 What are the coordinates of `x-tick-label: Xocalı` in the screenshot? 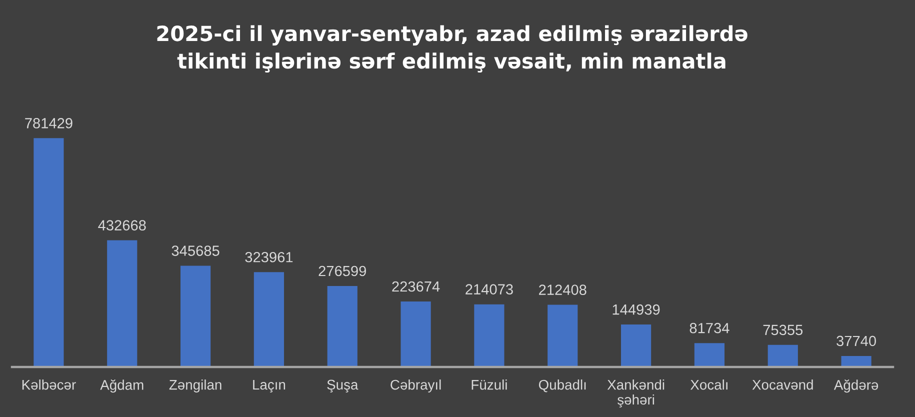 It's located at (709, 385).